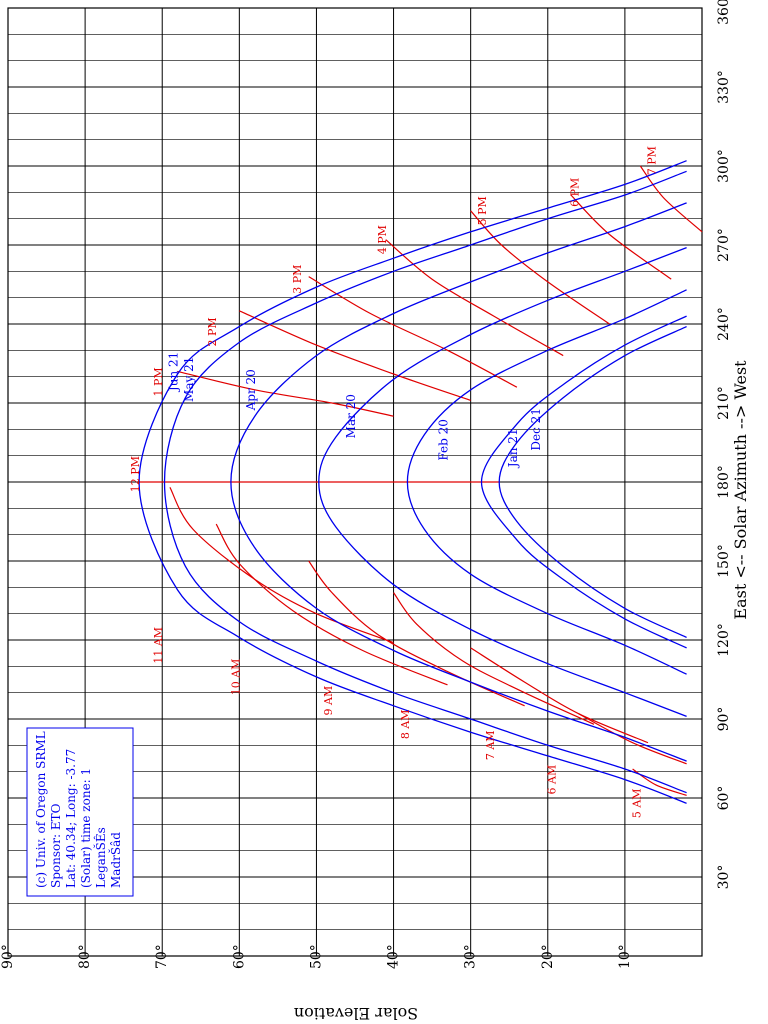 This screenshot has width=768, height=1024. I want to click on x-tick-label: 120°, so click(724, 640).